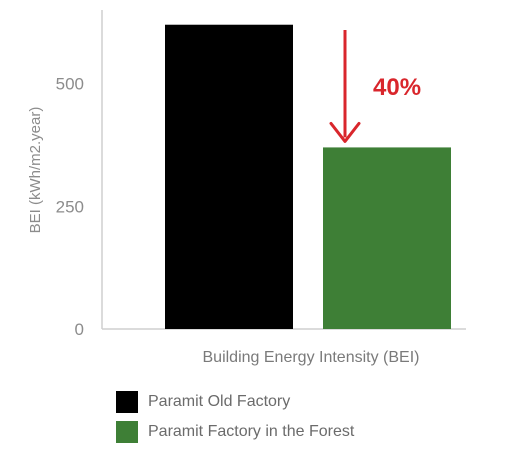 The width and height of the screenshot is (520, 450). I want to click on reduction-annotation: 40%, so click(375, 86).